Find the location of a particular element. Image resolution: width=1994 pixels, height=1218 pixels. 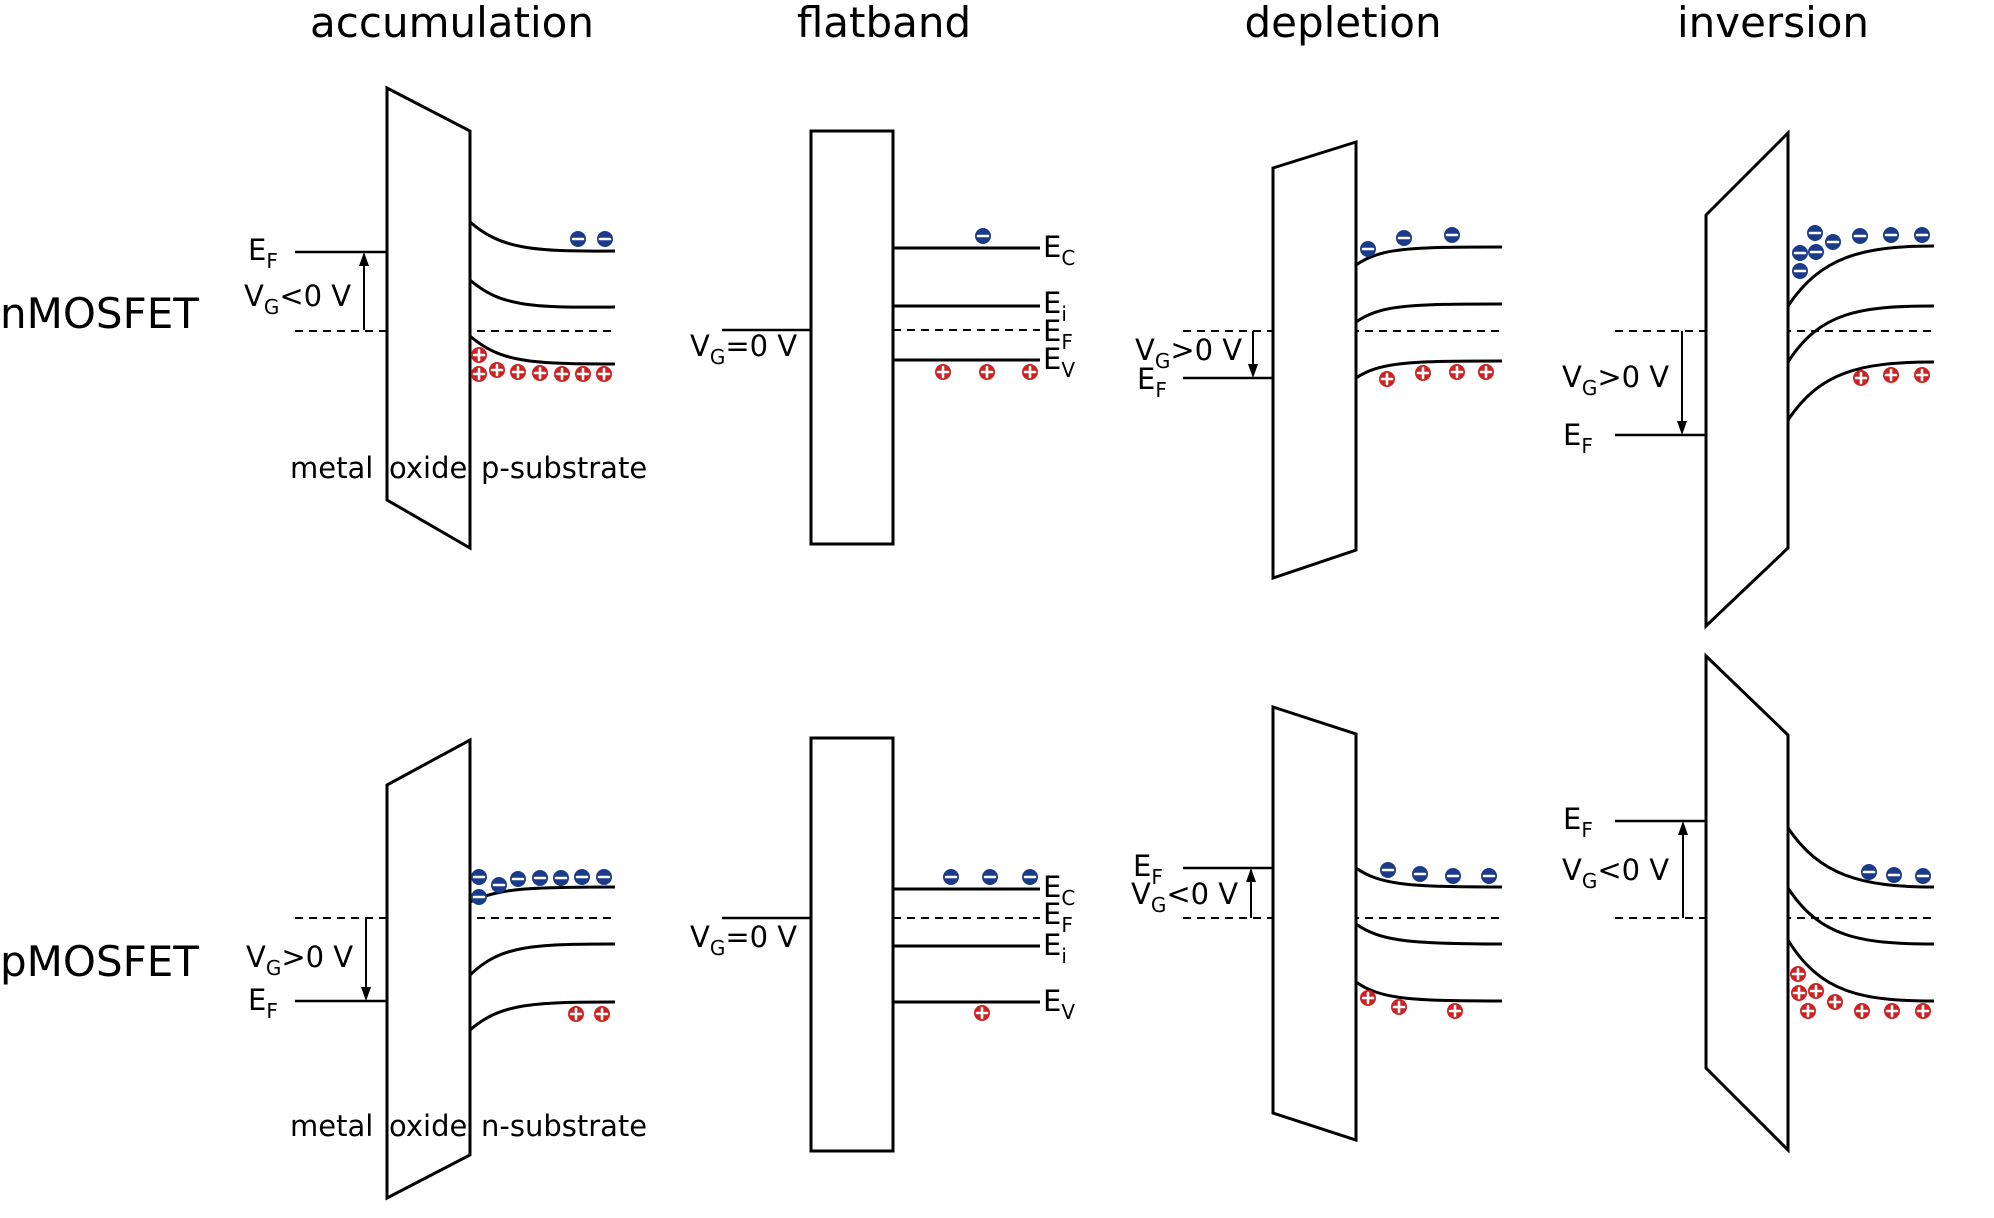

header-flatband: flatband is located at coordinates (884, 23).